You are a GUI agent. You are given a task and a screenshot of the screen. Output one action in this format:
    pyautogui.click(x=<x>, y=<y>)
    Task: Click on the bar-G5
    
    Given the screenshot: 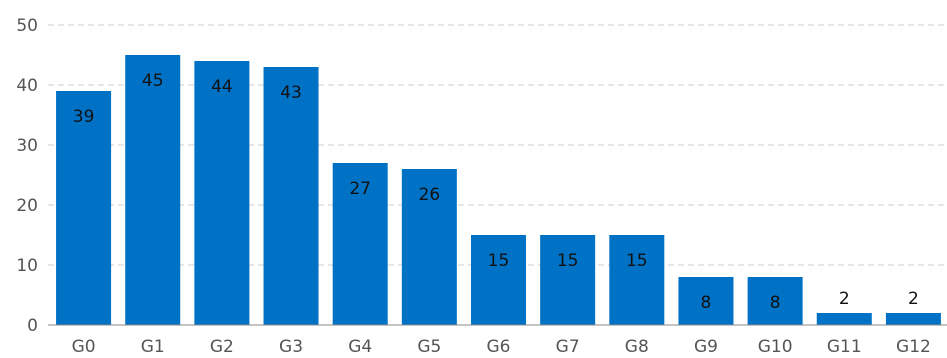 What is the action you would take?
    pyautogui.click(x=429, y=247)
    